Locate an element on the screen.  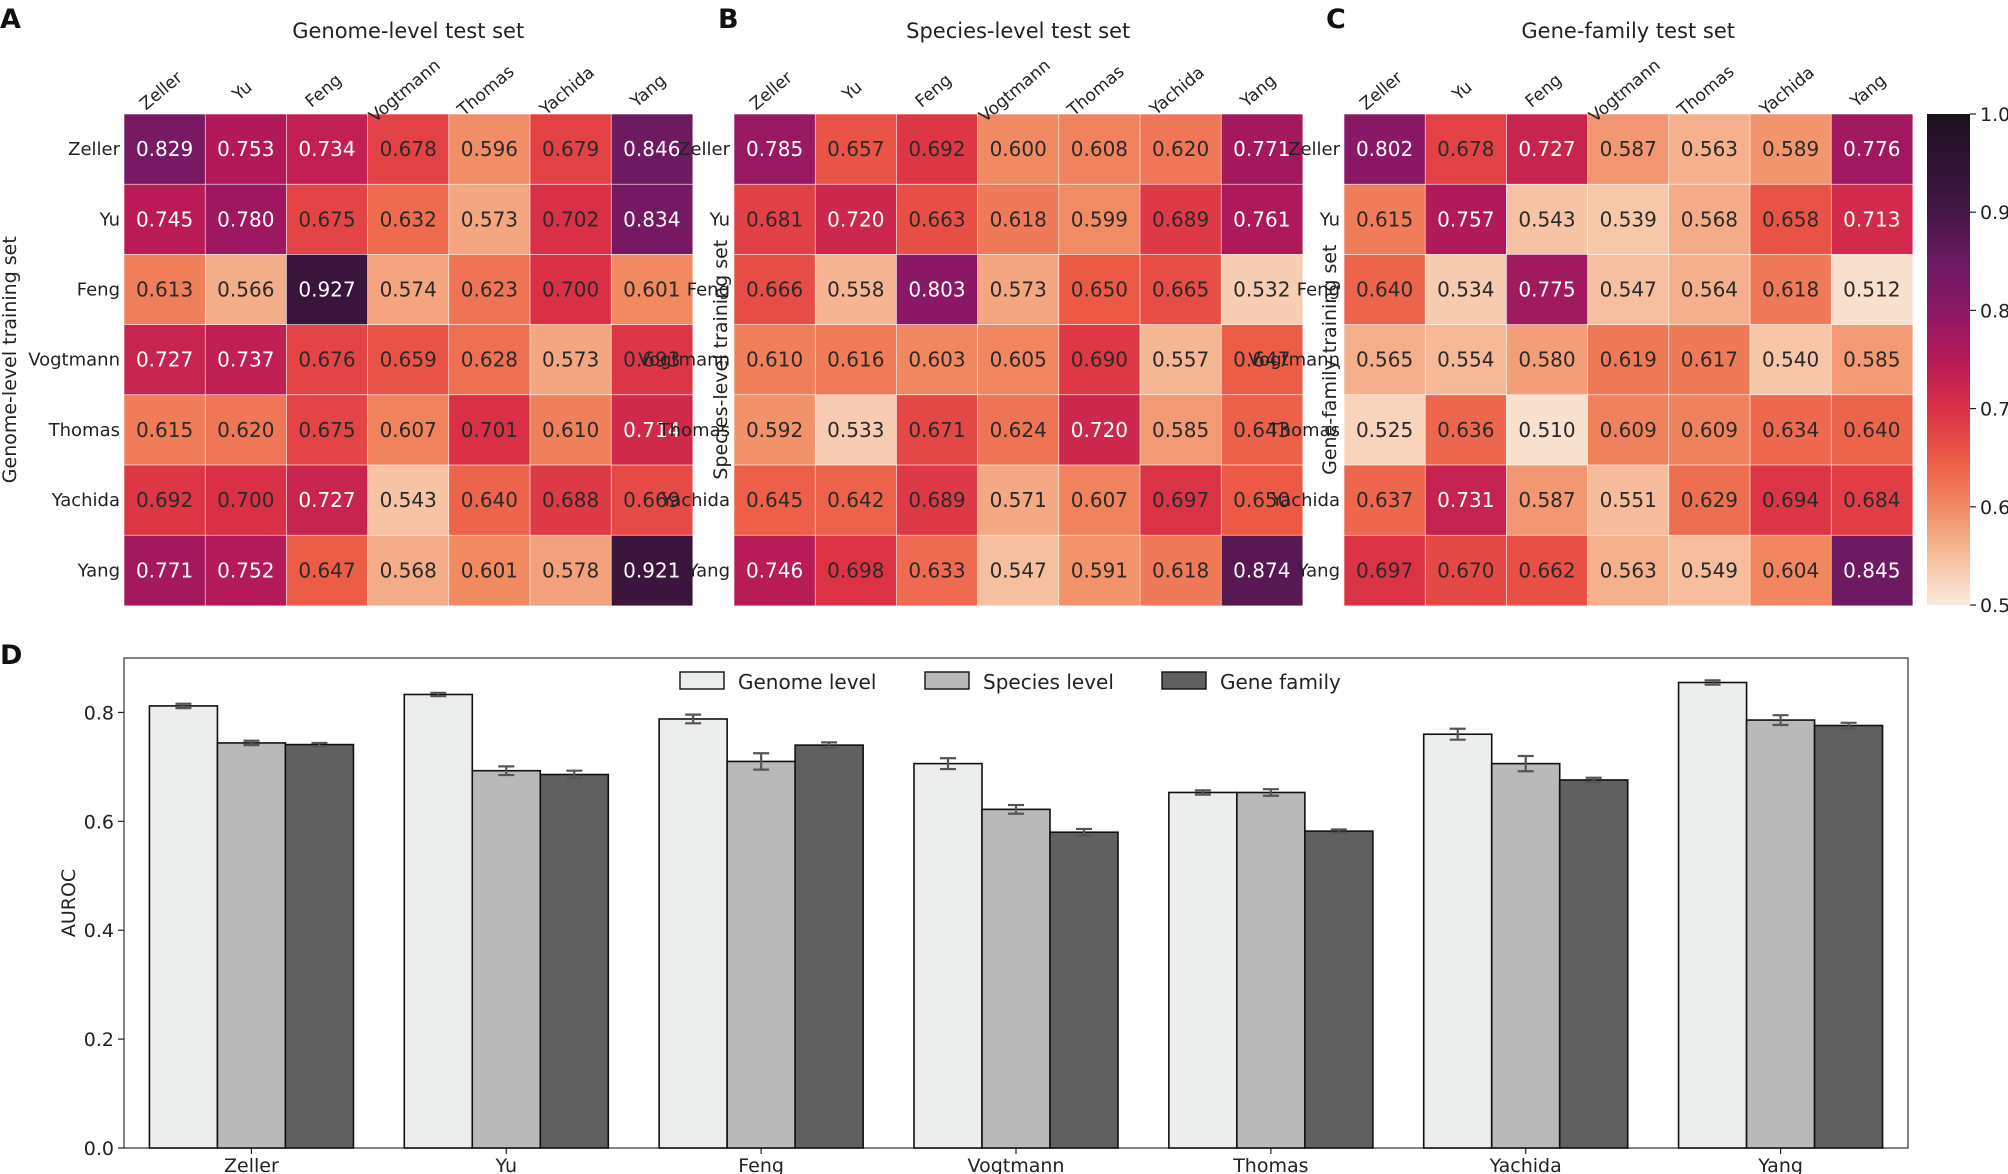
heatmap-cell-label: 0.678 is located at coordinates (408, 149).